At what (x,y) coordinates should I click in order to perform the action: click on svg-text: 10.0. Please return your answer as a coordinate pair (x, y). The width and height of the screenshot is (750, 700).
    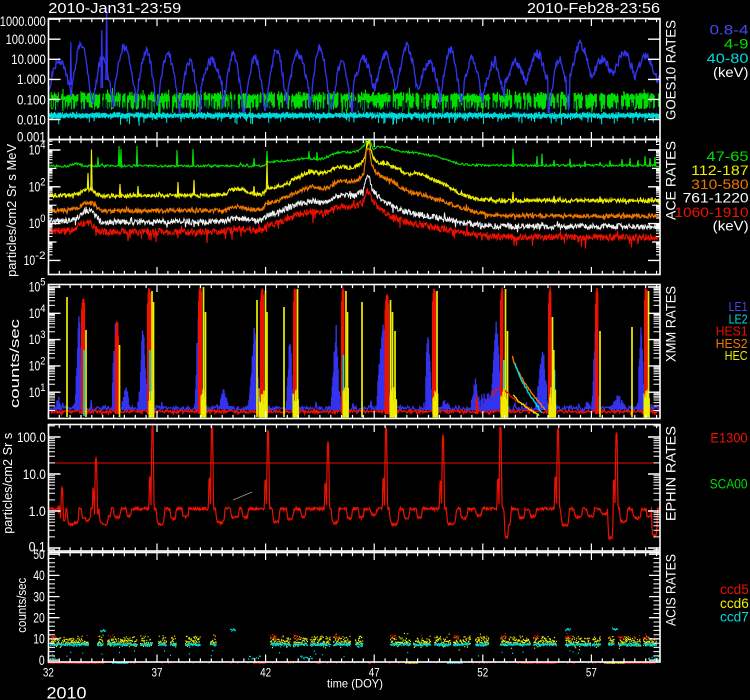
    Looking at the image, I should click on (34, 474).